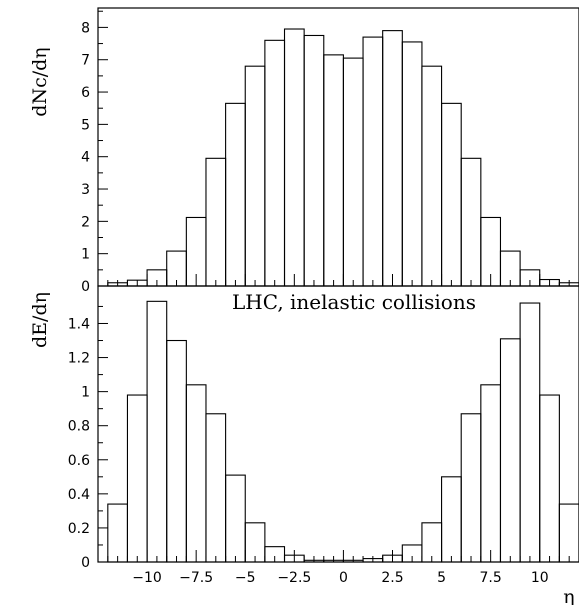  Describe the element at coordinates (79, 529) in the screenshot. I see `lower-y-tick-label: 0.2` at that location.